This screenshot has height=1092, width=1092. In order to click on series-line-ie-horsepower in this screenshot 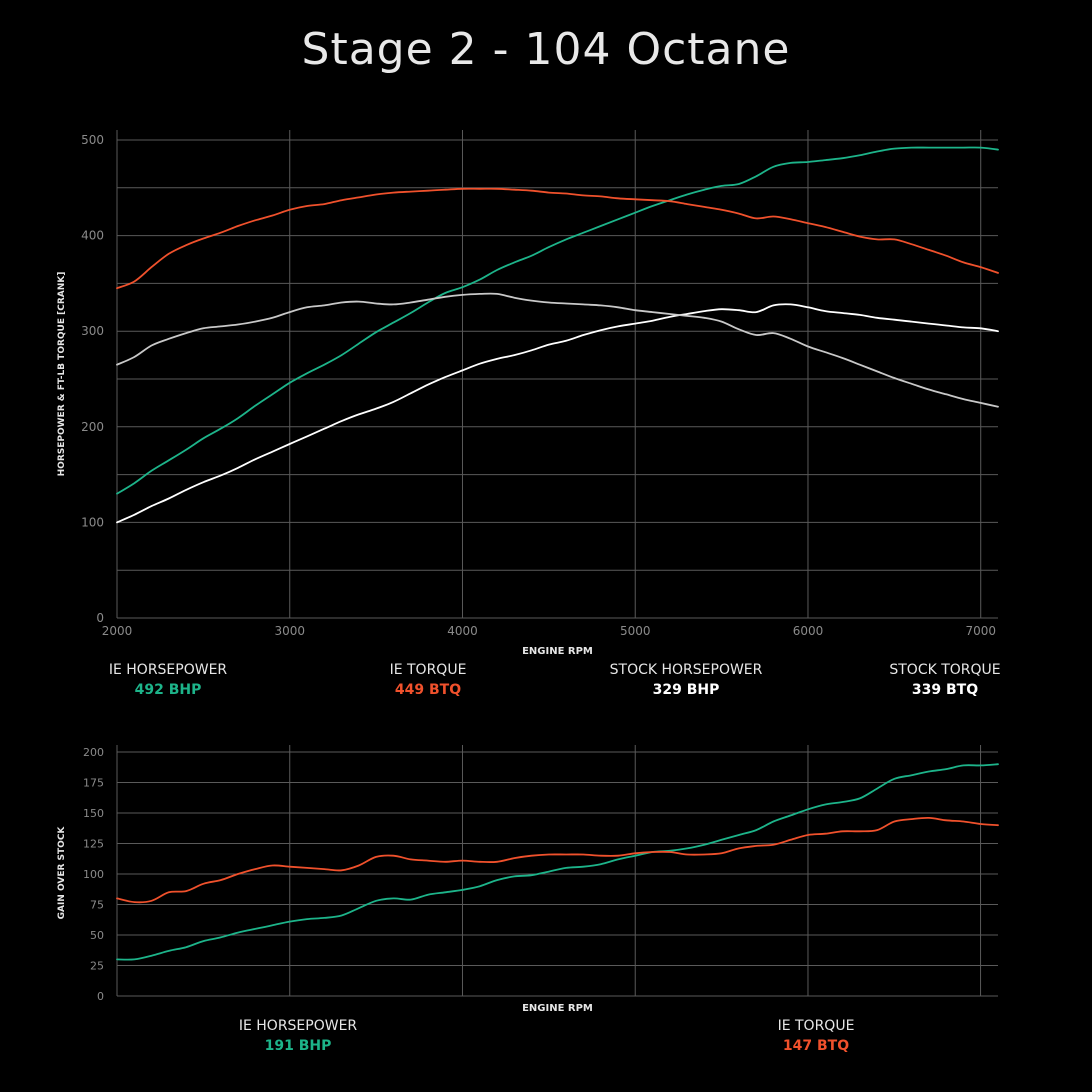, I will do `click(557, 862)`.